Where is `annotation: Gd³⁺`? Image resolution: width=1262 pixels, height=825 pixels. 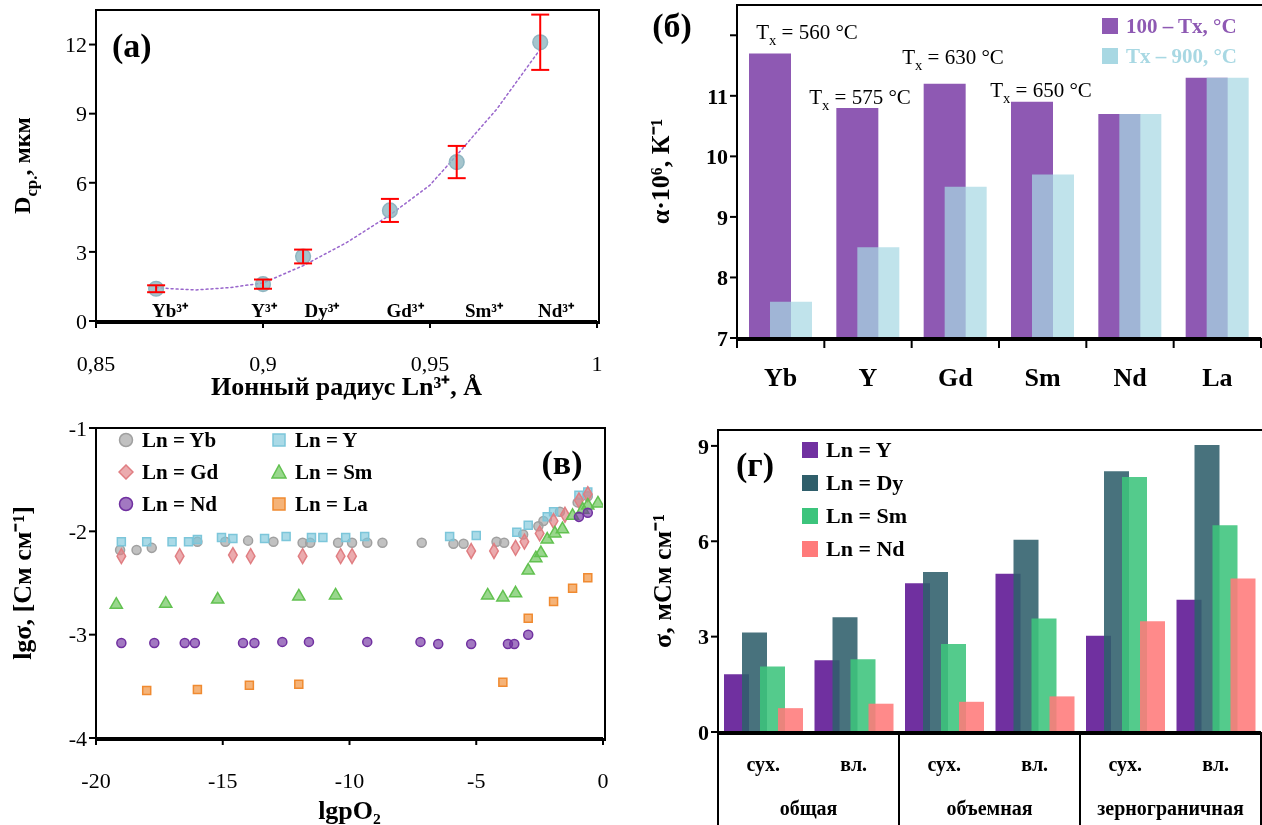 annotation: Gd³⁺ is located at coordinates (405, 310).